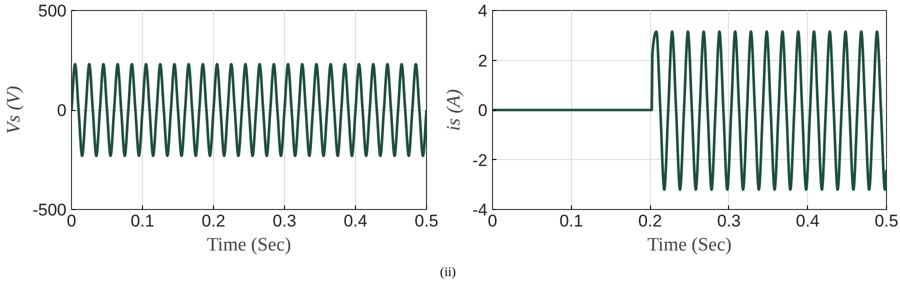 This screenshot has width=900, height=297. Describe the element at coordinates (480, 160) in the screenshot. I see `y-tick-label: -2` at that location.